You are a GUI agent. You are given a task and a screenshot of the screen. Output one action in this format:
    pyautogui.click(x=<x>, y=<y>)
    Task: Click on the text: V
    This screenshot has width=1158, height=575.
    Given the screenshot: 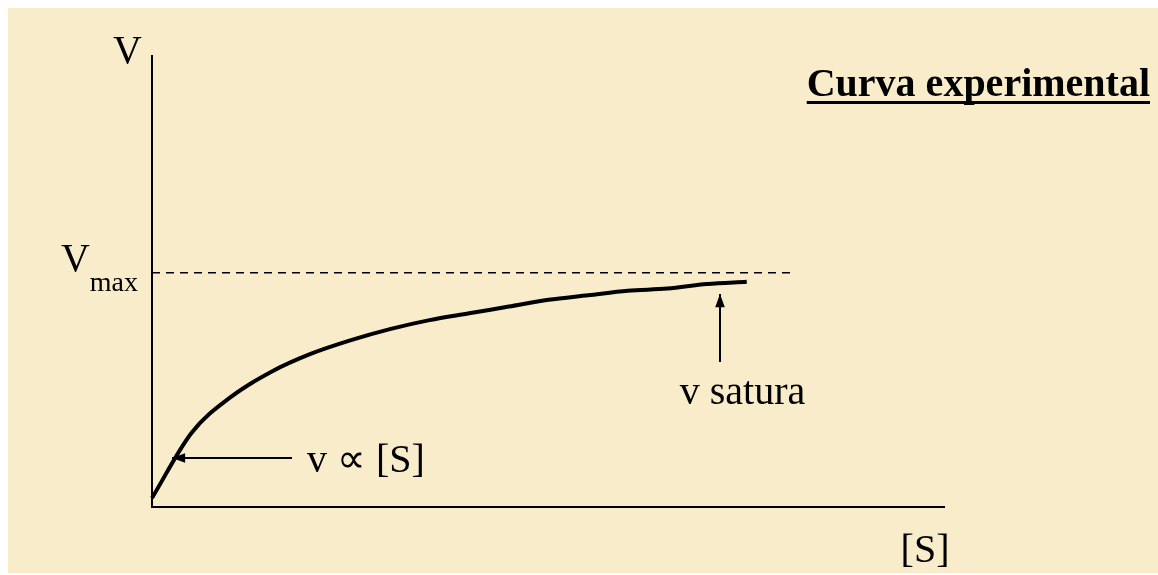 What is the action you would take?
    pyautogui.click(x=128, y=49)
    